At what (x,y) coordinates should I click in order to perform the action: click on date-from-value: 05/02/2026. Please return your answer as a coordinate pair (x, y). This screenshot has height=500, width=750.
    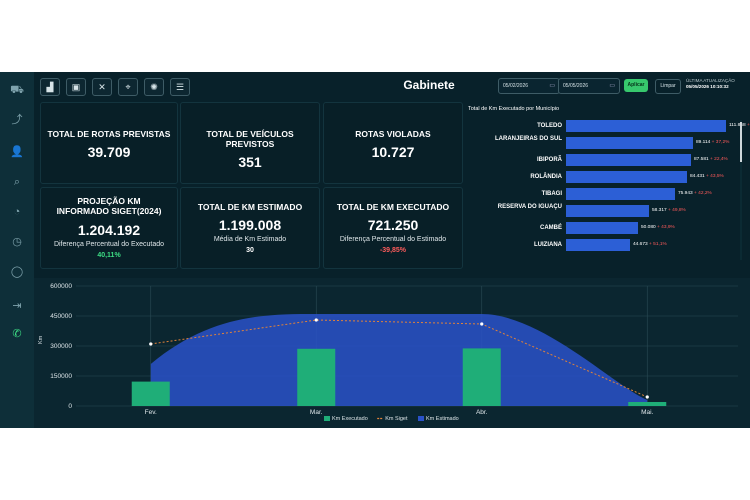
    Looking at the image, I should click on (516, 86).